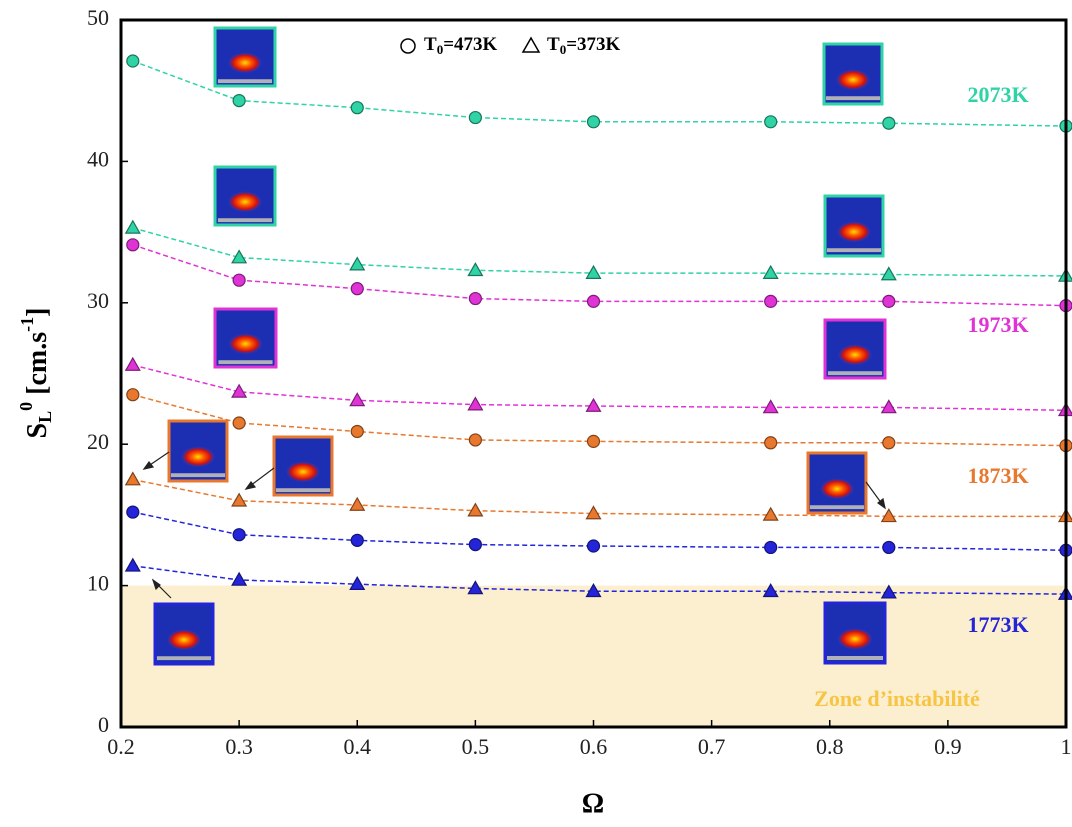 Image resolution: width=1072 pixels, height=827 pixels. I want to click on series-label: 1973K, so click(997, 324).